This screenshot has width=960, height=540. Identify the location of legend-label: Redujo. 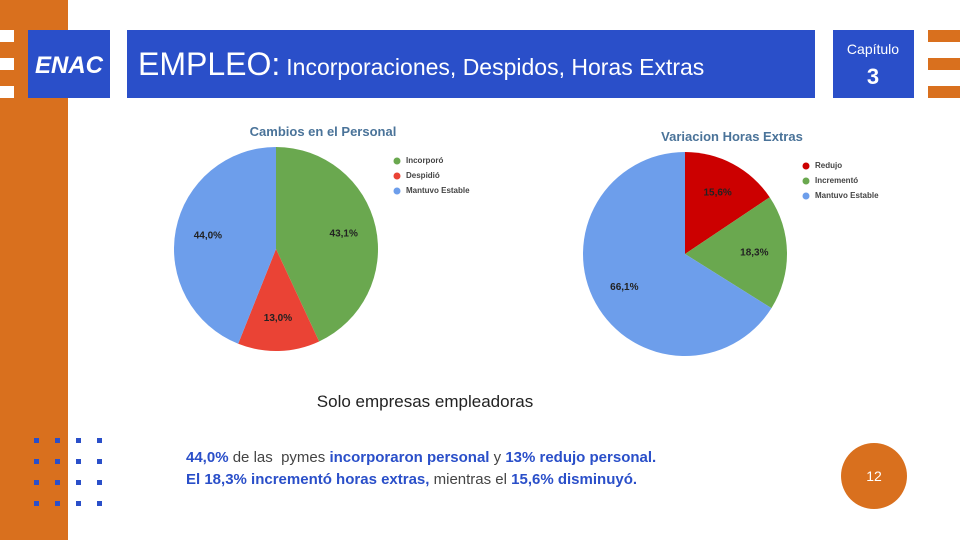
(828, 165).